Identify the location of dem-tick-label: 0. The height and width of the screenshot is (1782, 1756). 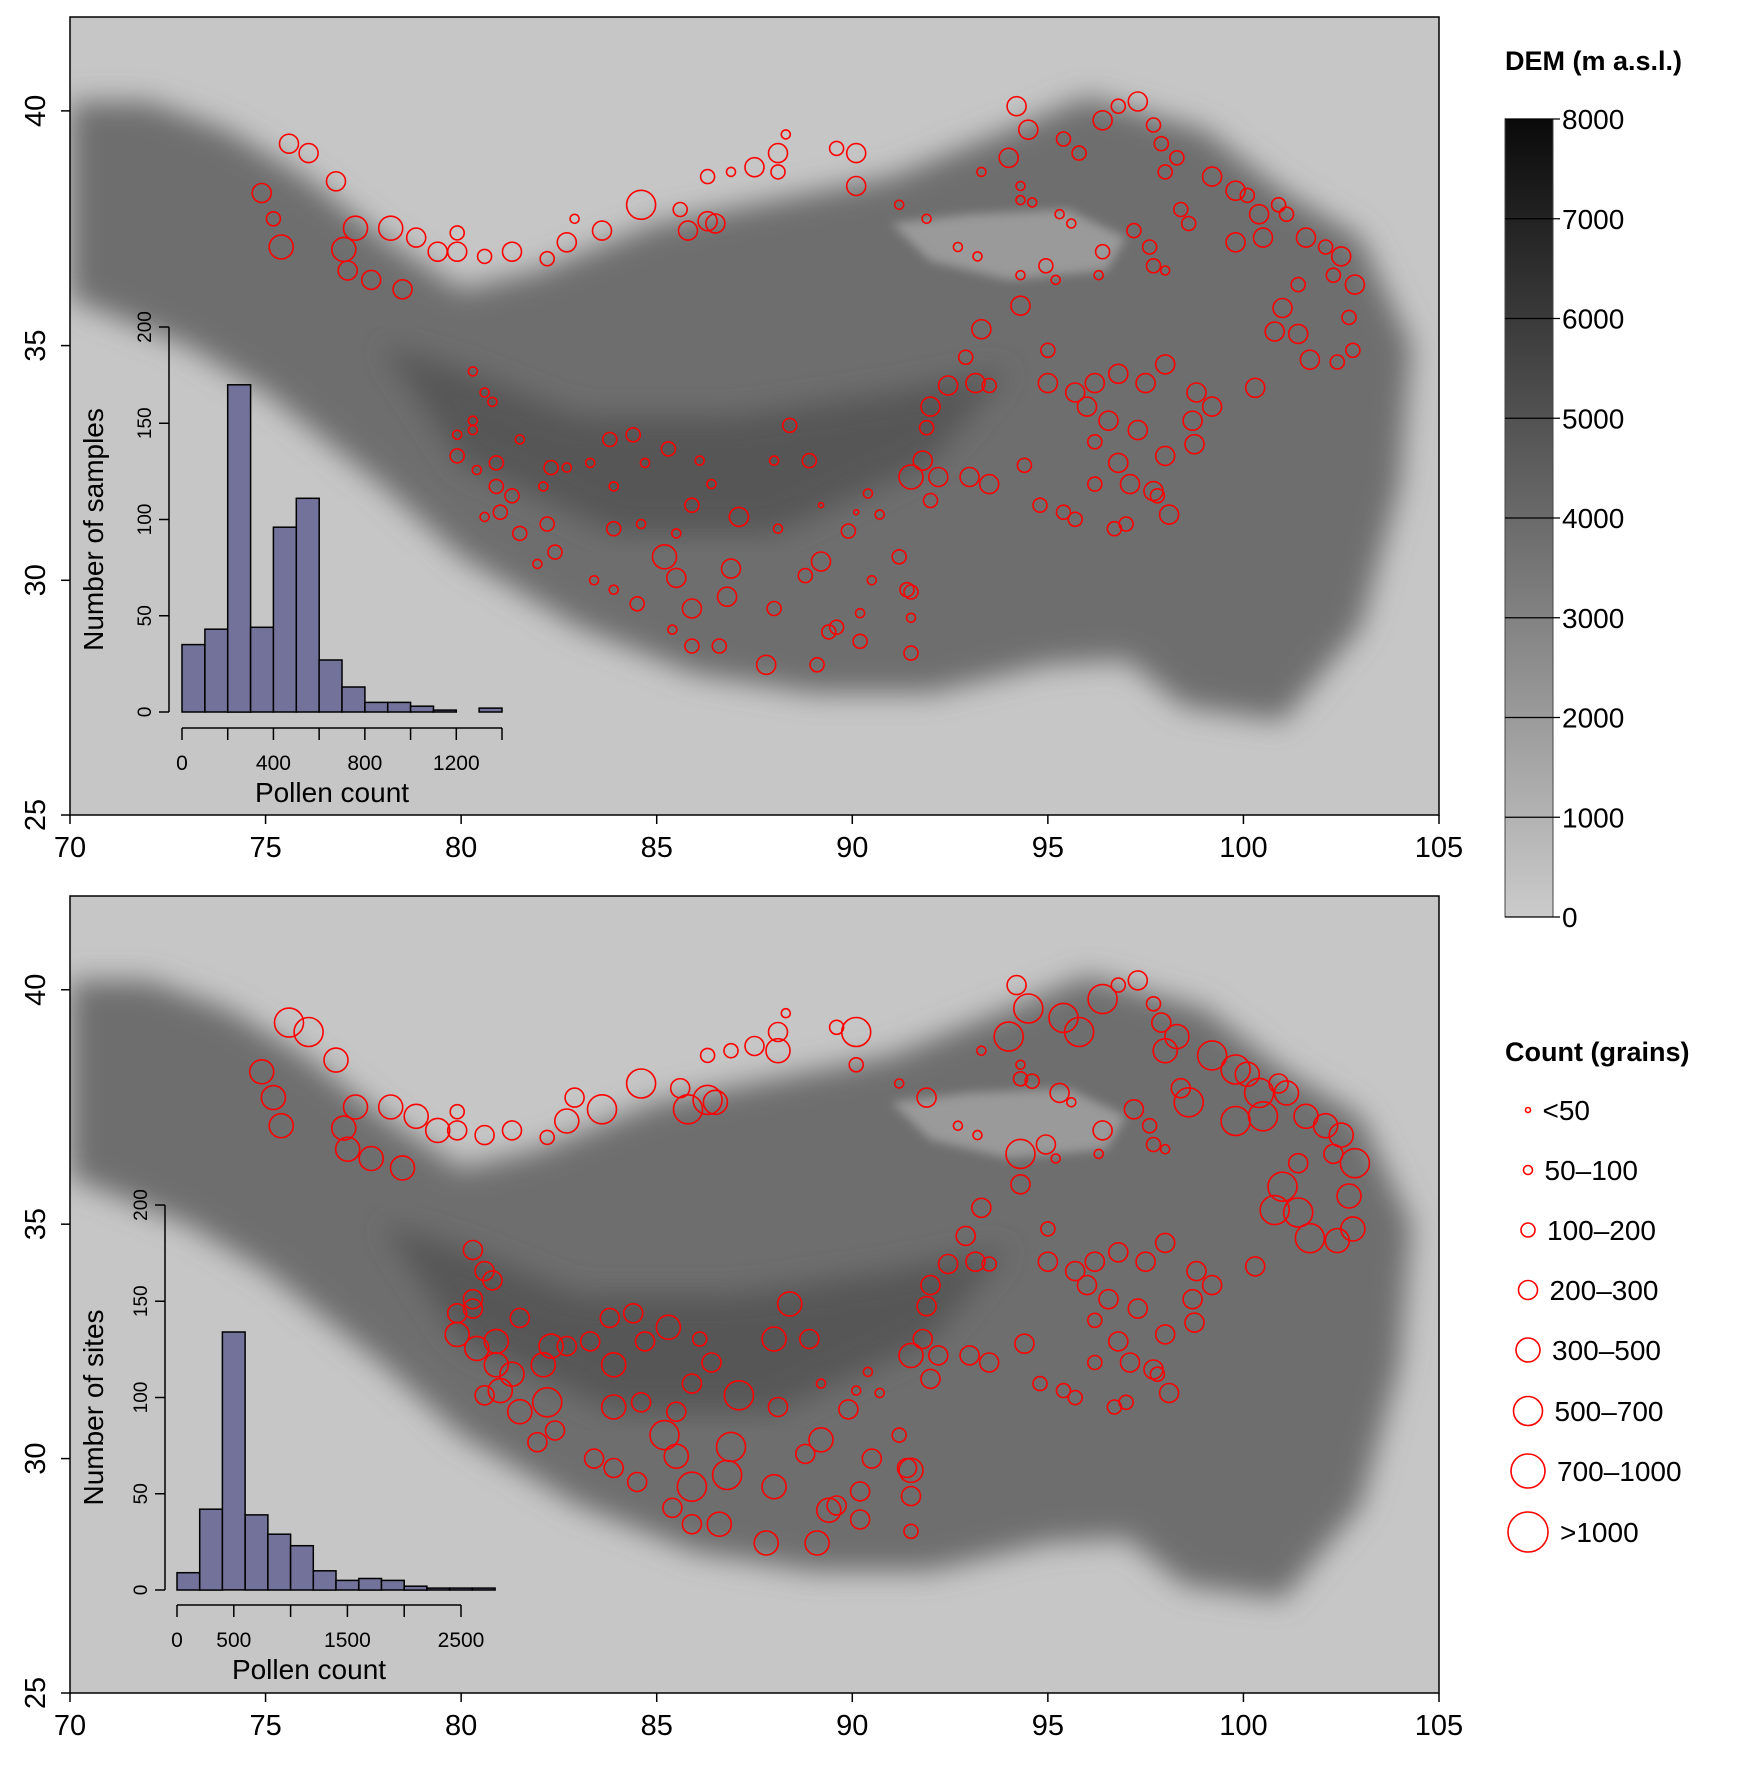
(1570, 917).